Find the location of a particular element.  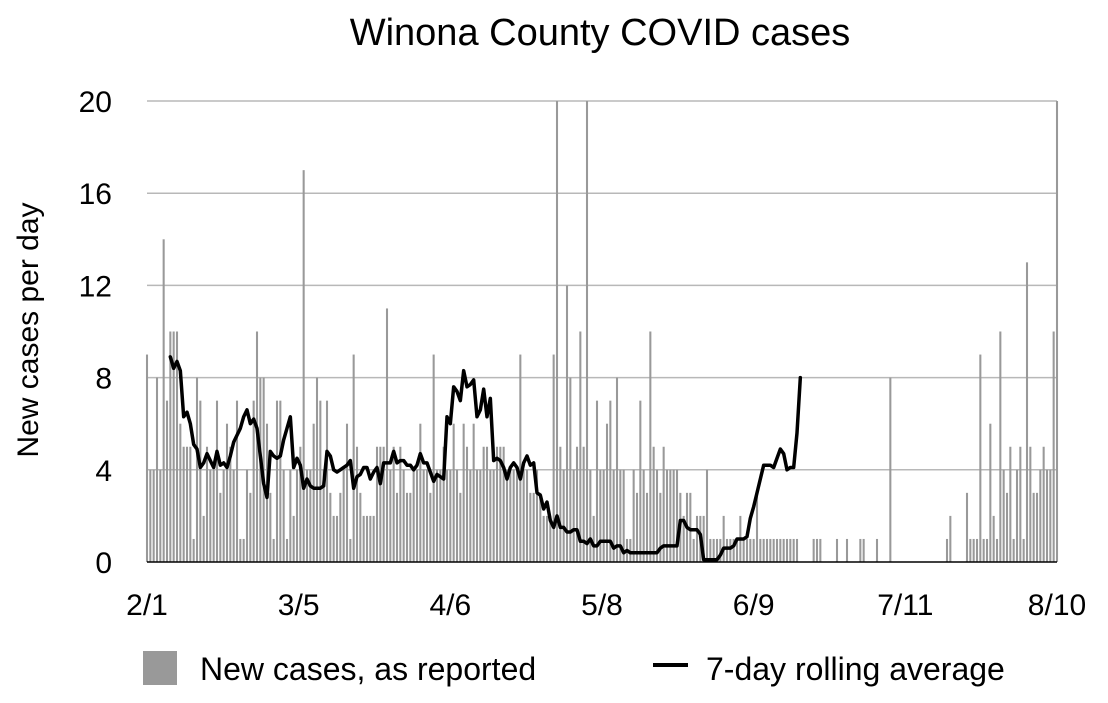

x-axis-ticks: 2/1 3/5 4/6 5/8 6/9 7/11 8/10 is located at coordinates (606, 605).